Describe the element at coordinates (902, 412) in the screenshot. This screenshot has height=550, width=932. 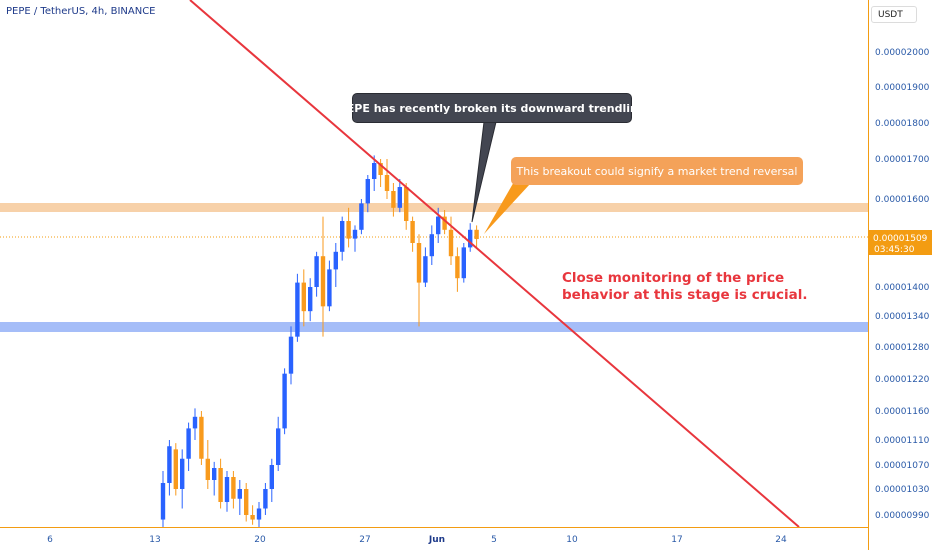
I see `y-tick-label: 0.00001160` at that location.